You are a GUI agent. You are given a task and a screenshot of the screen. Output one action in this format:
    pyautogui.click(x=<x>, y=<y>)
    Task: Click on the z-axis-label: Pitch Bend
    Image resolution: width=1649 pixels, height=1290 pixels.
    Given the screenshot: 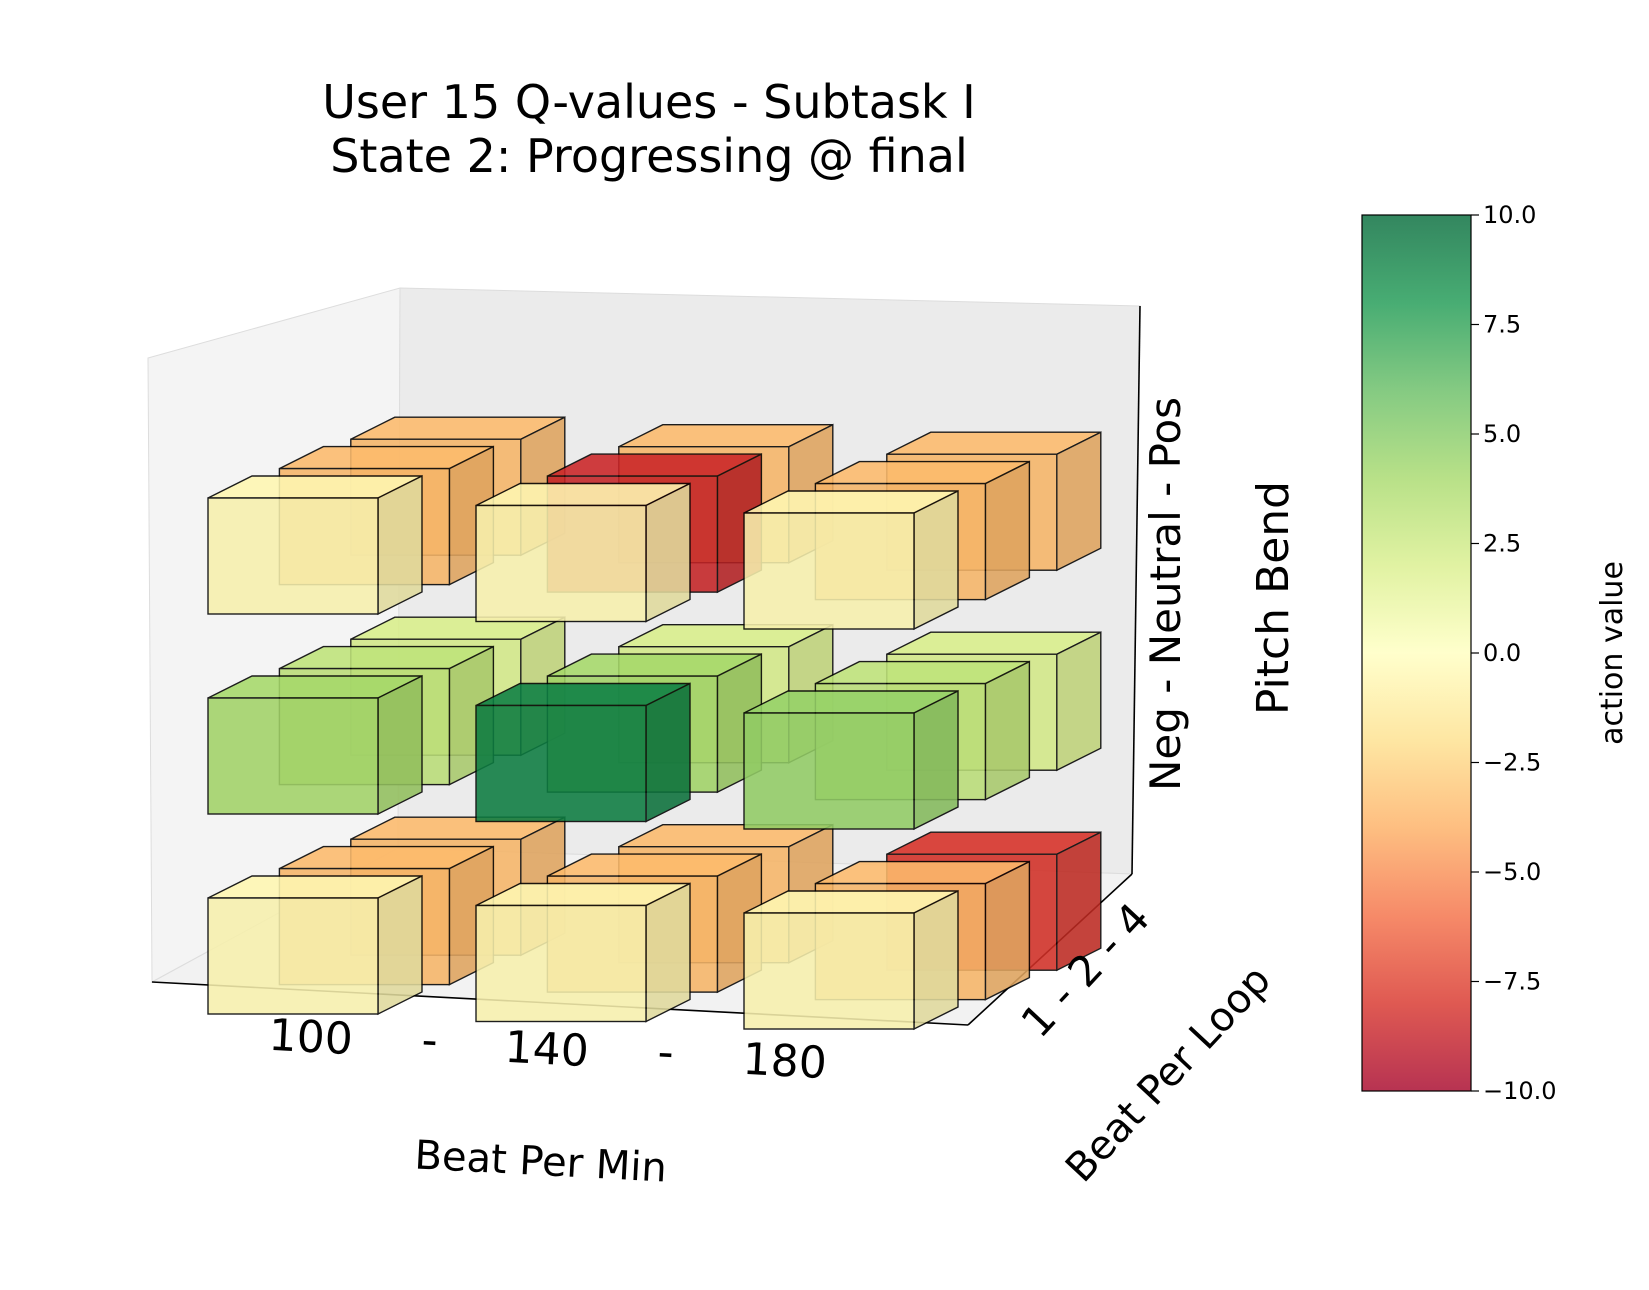 What is the action you would take?
    pyautogui.click(x=1273, y=598)
    